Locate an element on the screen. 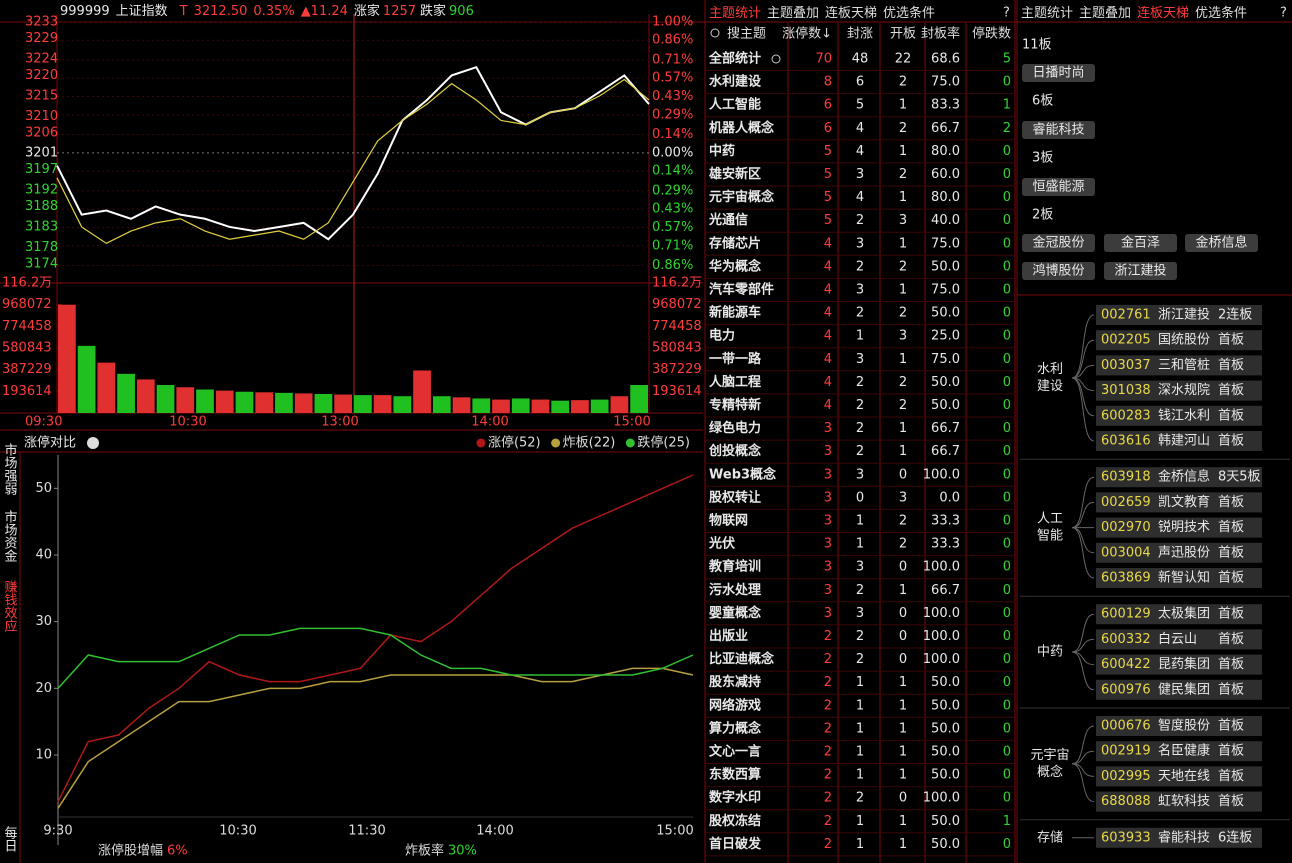 This screenshot has height=863, width=1292. stock-name: 天地在线 is located at coordinates (1184, 776).